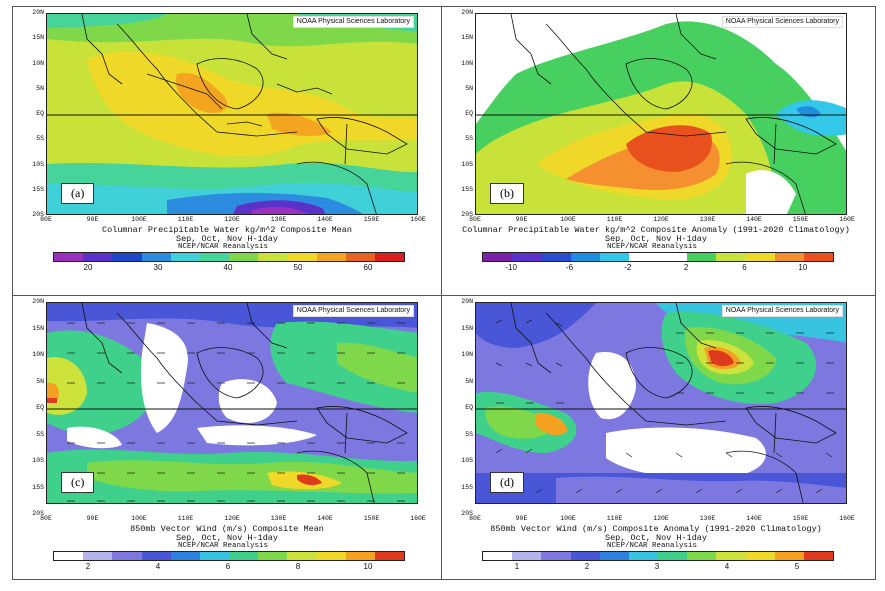 Image resolution: width=885 pixels, height=591 pixels. What do you see at coordinates (38, 301) in the screenshot?
I see `lat-tick-label: 20N` at bounding box center [38, 301].